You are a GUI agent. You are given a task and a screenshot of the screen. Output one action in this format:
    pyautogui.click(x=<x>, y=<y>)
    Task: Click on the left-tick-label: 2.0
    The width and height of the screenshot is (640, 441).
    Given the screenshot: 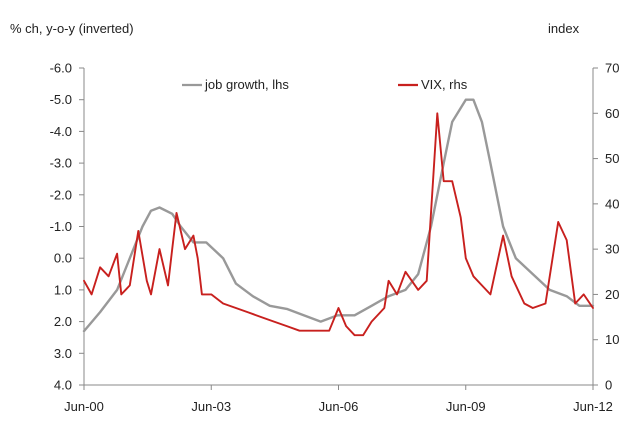 What is the action you would take?
    pyautogui.click(x=63, y=321)
    